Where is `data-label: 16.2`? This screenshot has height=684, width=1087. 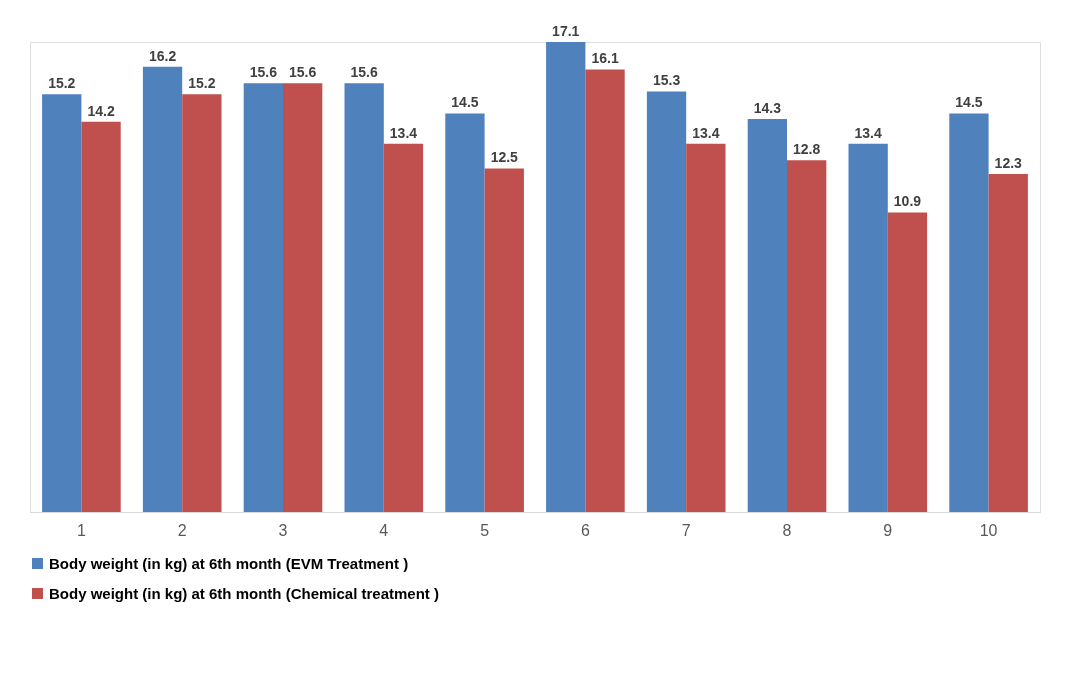
data-label: 16.2 is located at coordinates (162, 55).